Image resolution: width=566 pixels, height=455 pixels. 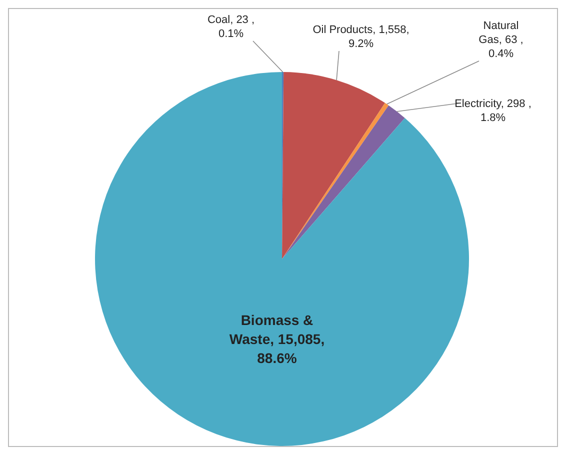 I want to click on slice-label: Electricity, 298 , 1.8%, so click(x=493, y=111).